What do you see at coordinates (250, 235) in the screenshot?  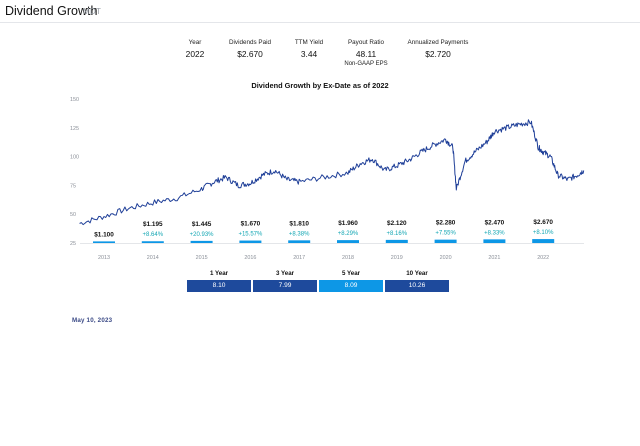 I see `growth-label: +15.57%` at bounding box center [250, 235].